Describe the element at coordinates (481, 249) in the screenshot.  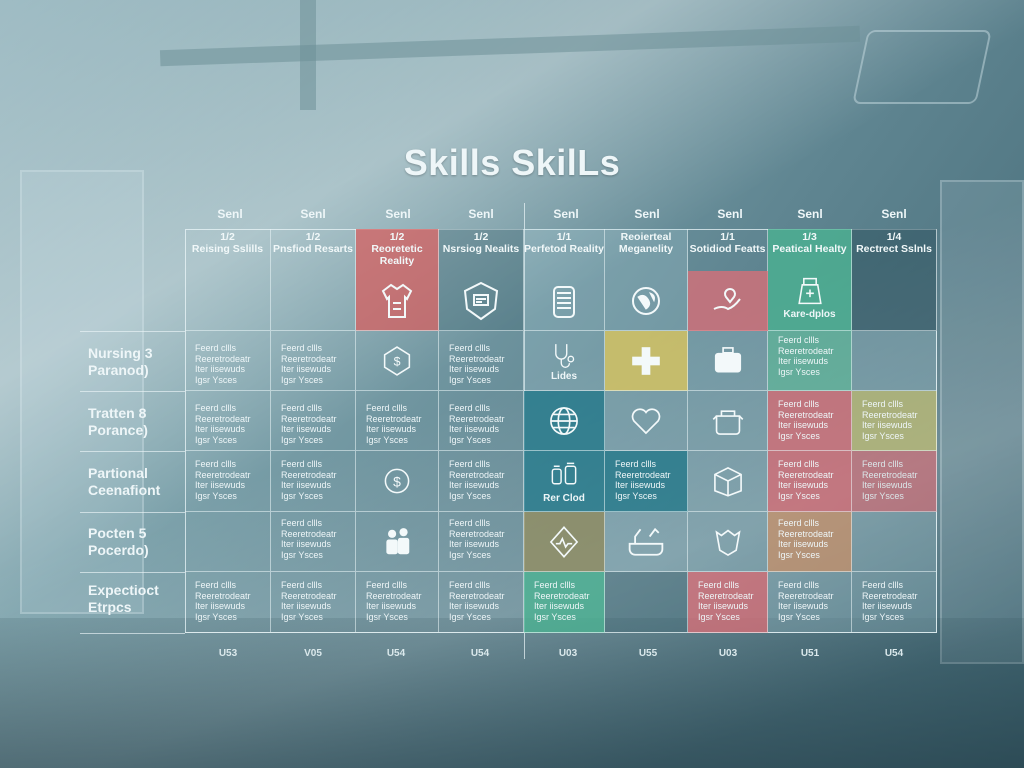
I see `header-name: Nsrsiog Nealits` at that location.